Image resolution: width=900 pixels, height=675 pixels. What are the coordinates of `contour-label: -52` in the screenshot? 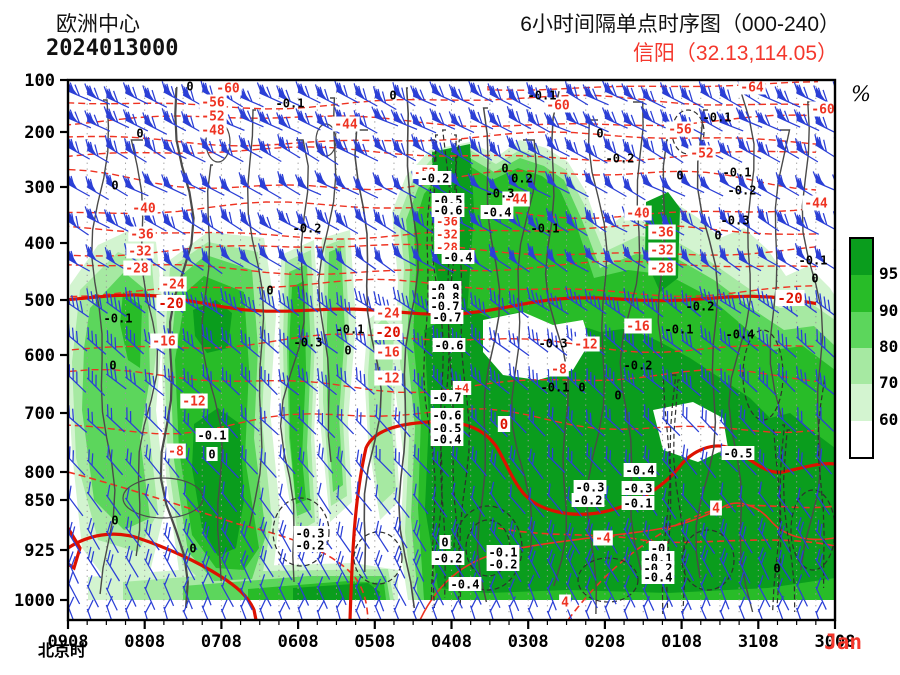 It's located at (212, 117).